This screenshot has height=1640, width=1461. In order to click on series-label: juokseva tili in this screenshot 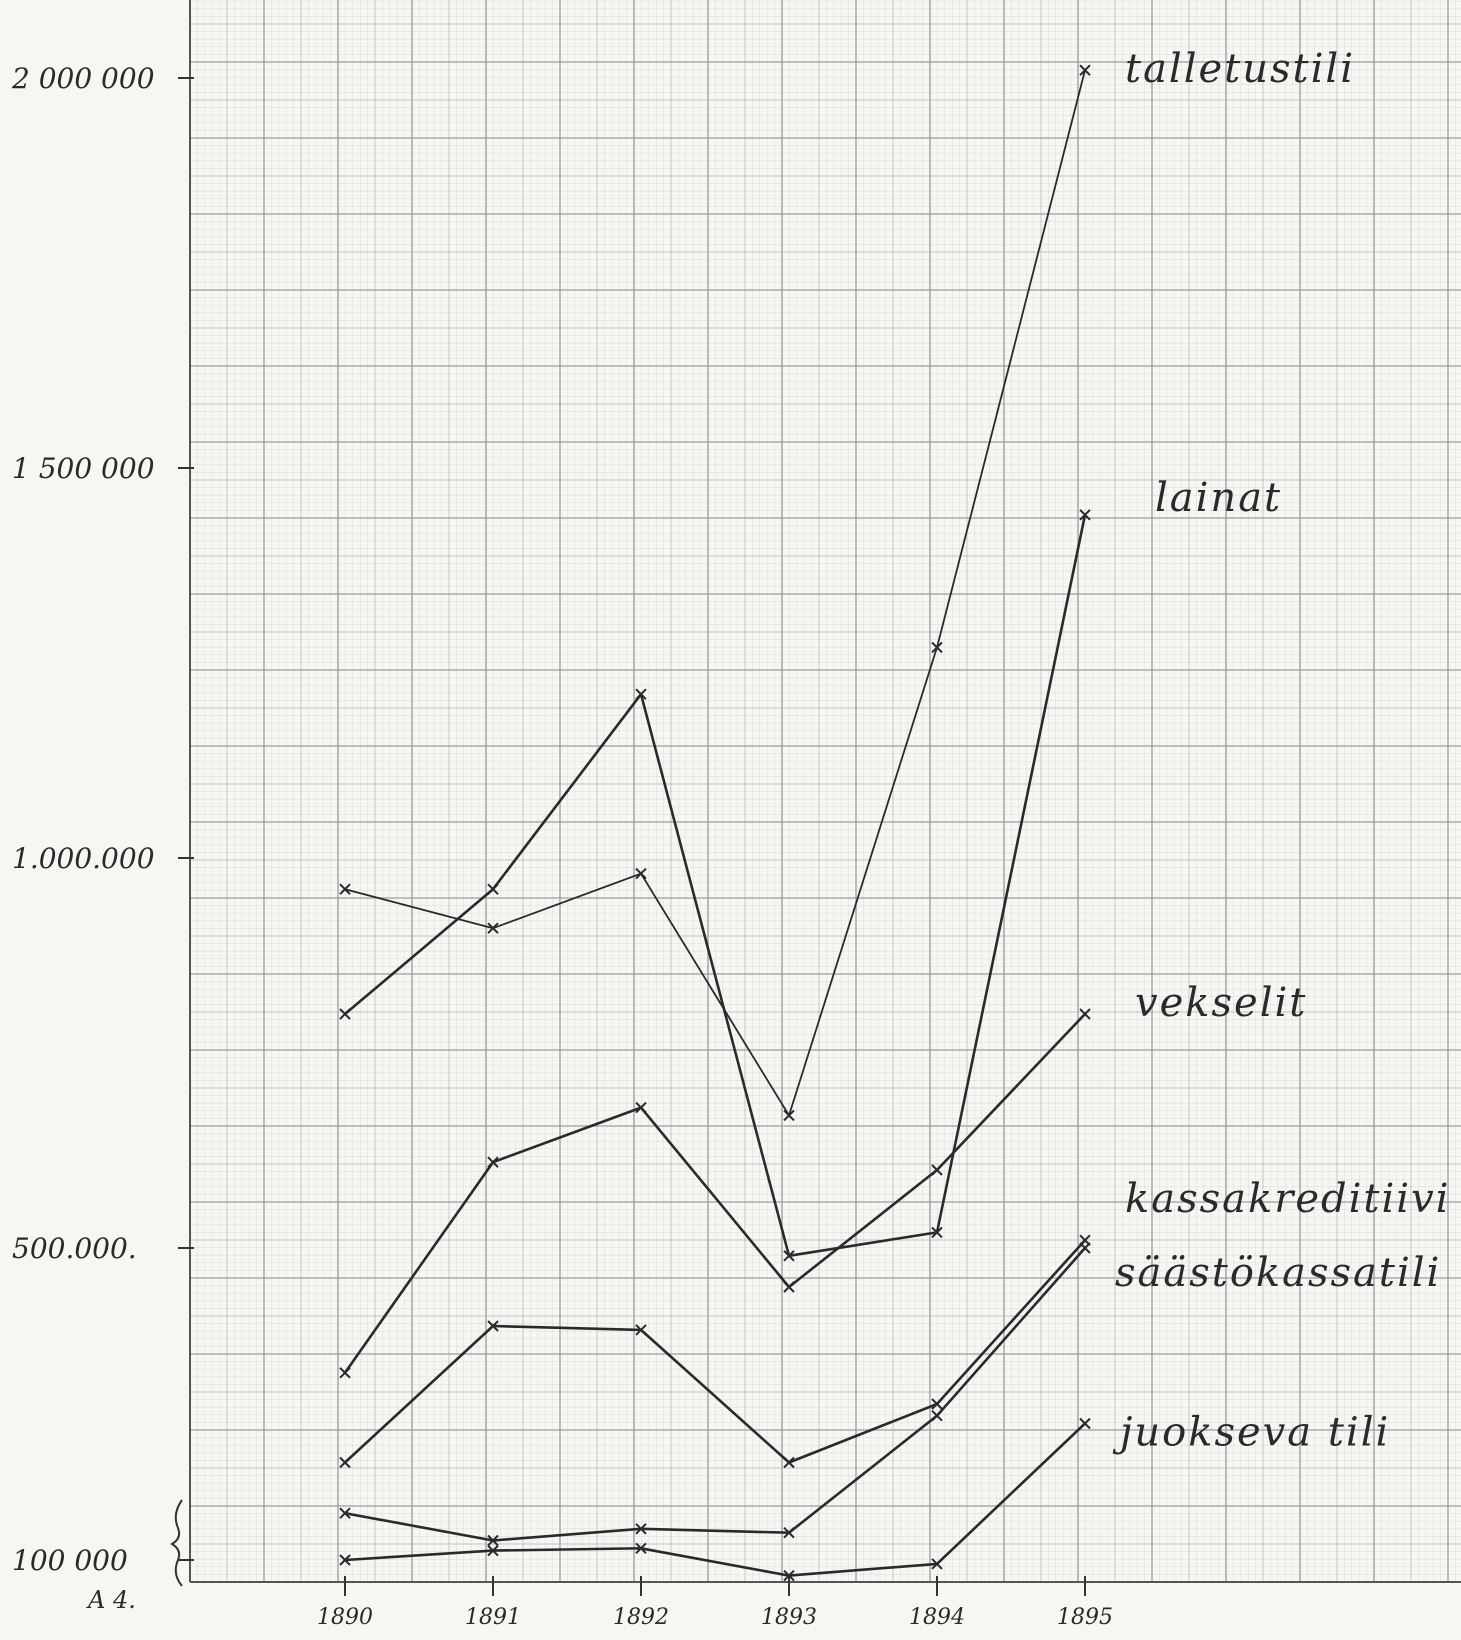, I will do `click(1251, 1433)`.